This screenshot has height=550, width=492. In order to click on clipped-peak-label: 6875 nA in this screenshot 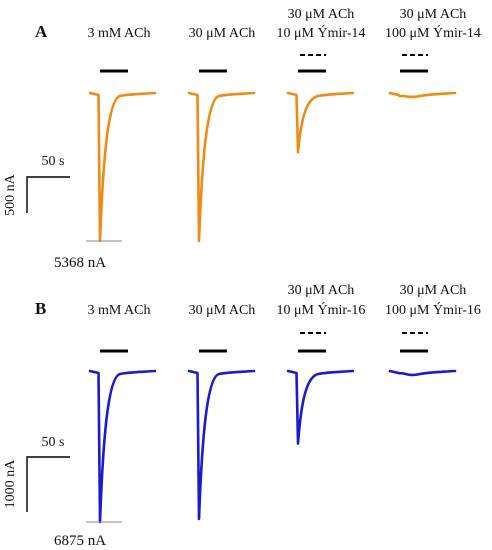, I will do `click(80, 541)`.